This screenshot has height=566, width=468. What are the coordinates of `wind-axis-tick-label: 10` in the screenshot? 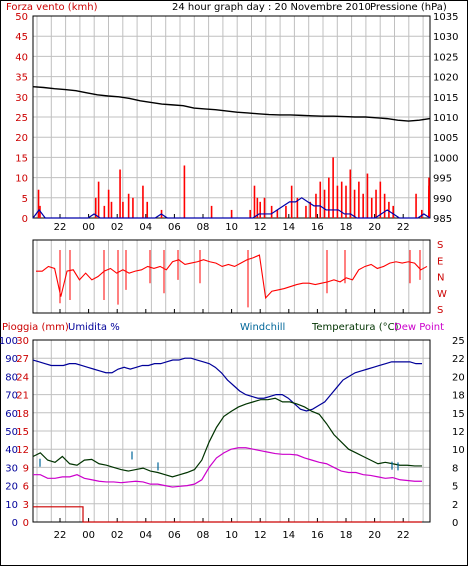 It's located at (21, 179).